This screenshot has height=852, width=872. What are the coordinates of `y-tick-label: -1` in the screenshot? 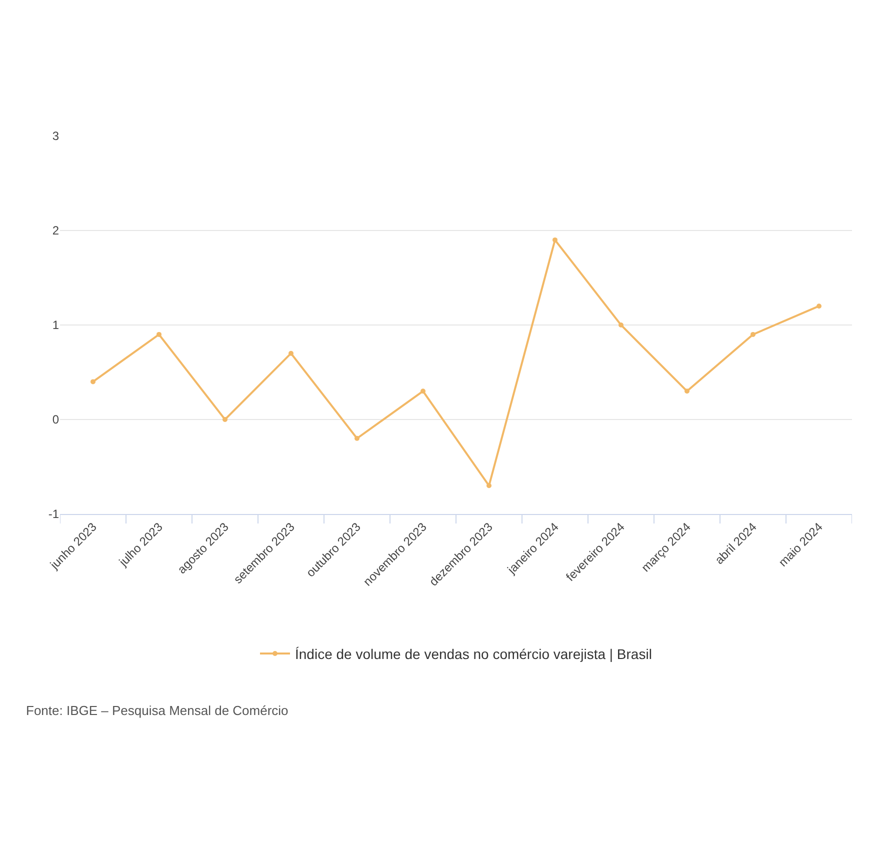 It's located at (54, 514).